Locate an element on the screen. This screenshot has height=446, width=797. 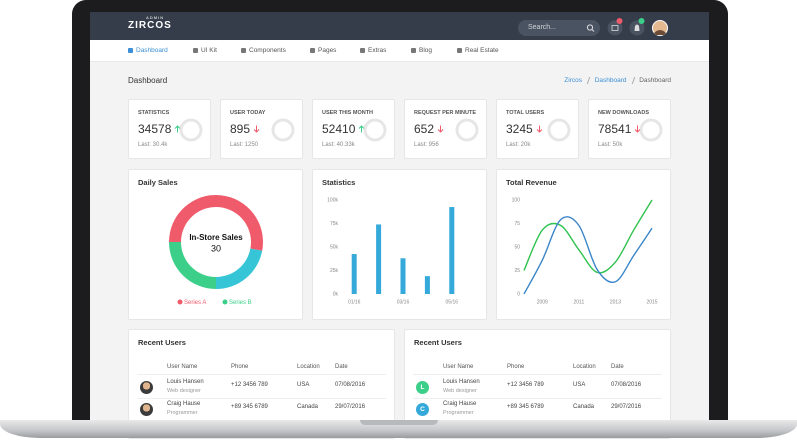
legend-label: Series A is located at coordinates (195, 303).